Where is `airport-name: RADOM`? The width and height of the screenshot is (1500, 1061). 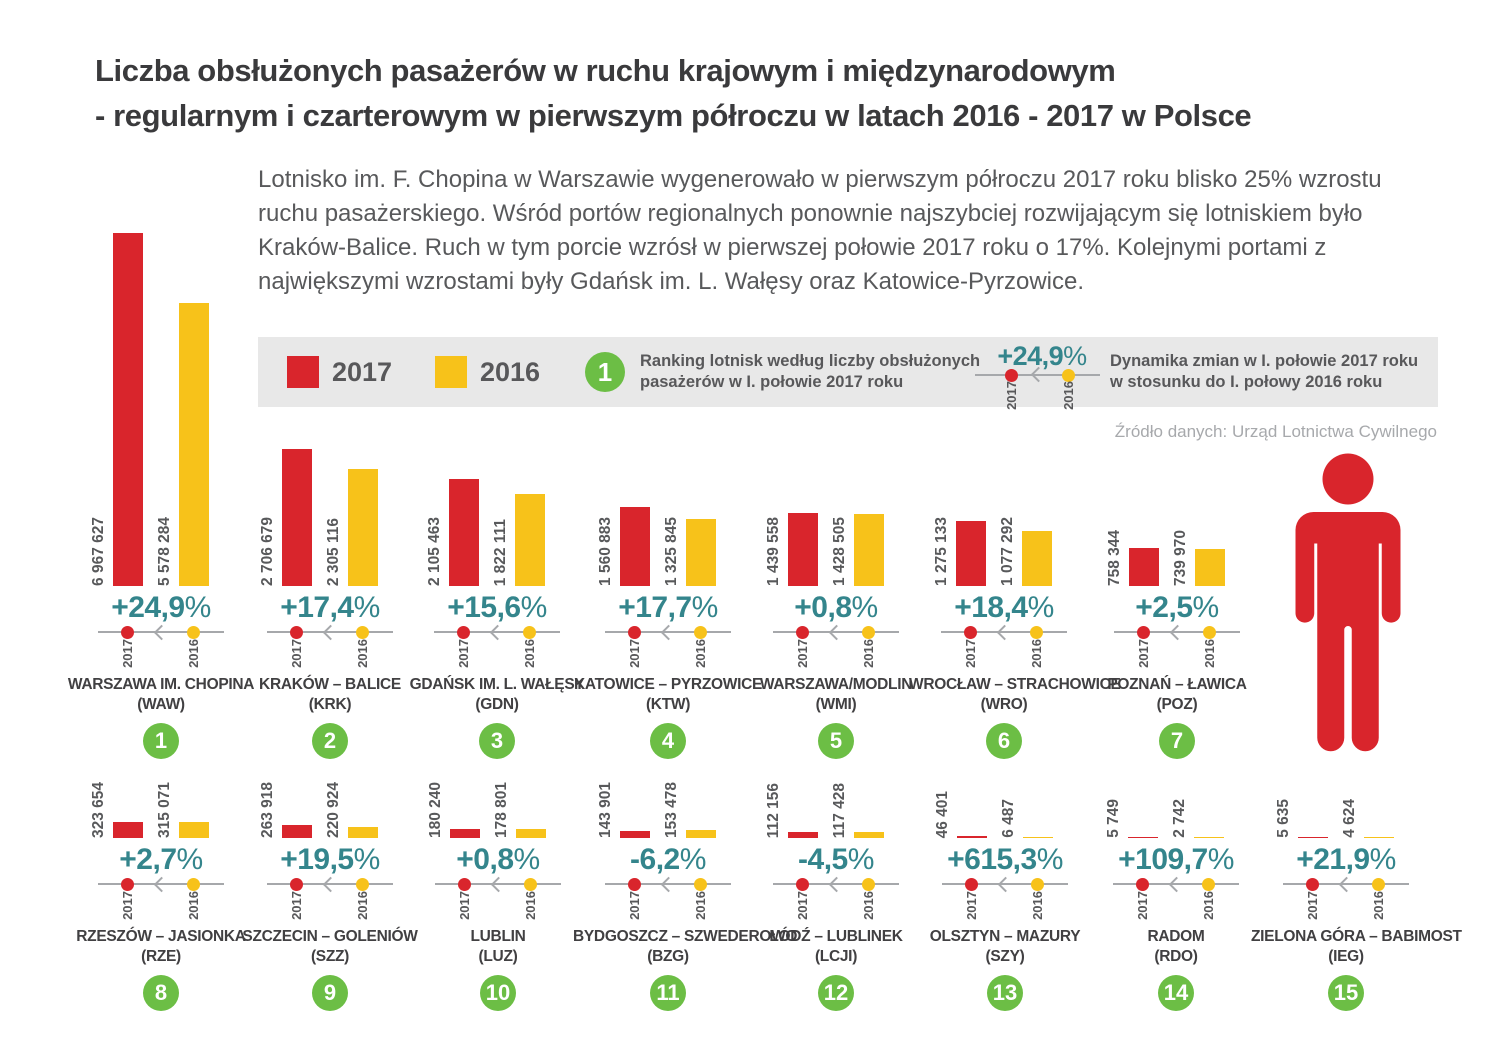
airport-name: RADOM is located at coordinates (1176, 936).